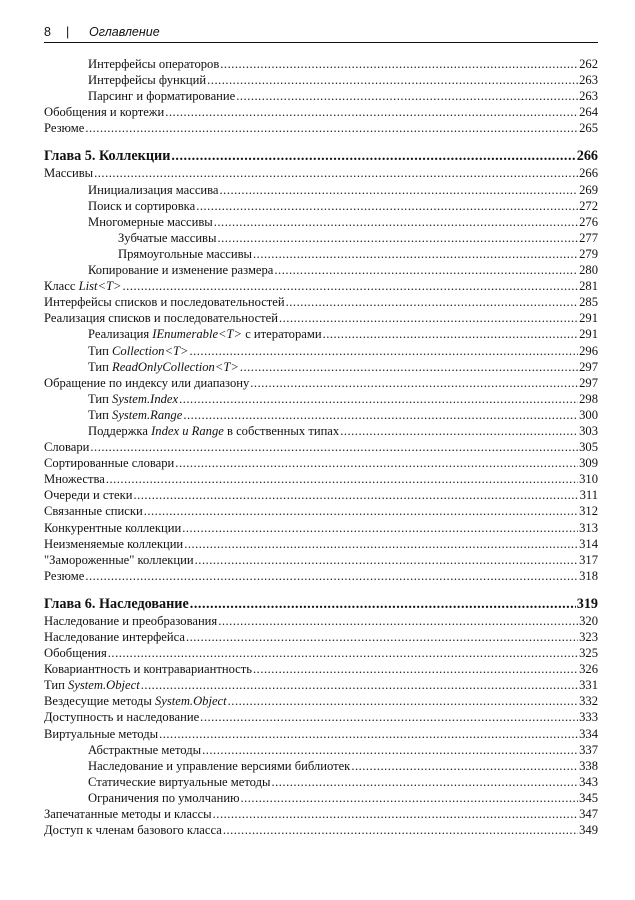 Image resolution: width=635 pixels, height=900 pixels. What do you see at coordinates (321, 206) in the screenshot?
I see `toc-entry: Поиск и сортировка 272` at bounding box center [321, 206].